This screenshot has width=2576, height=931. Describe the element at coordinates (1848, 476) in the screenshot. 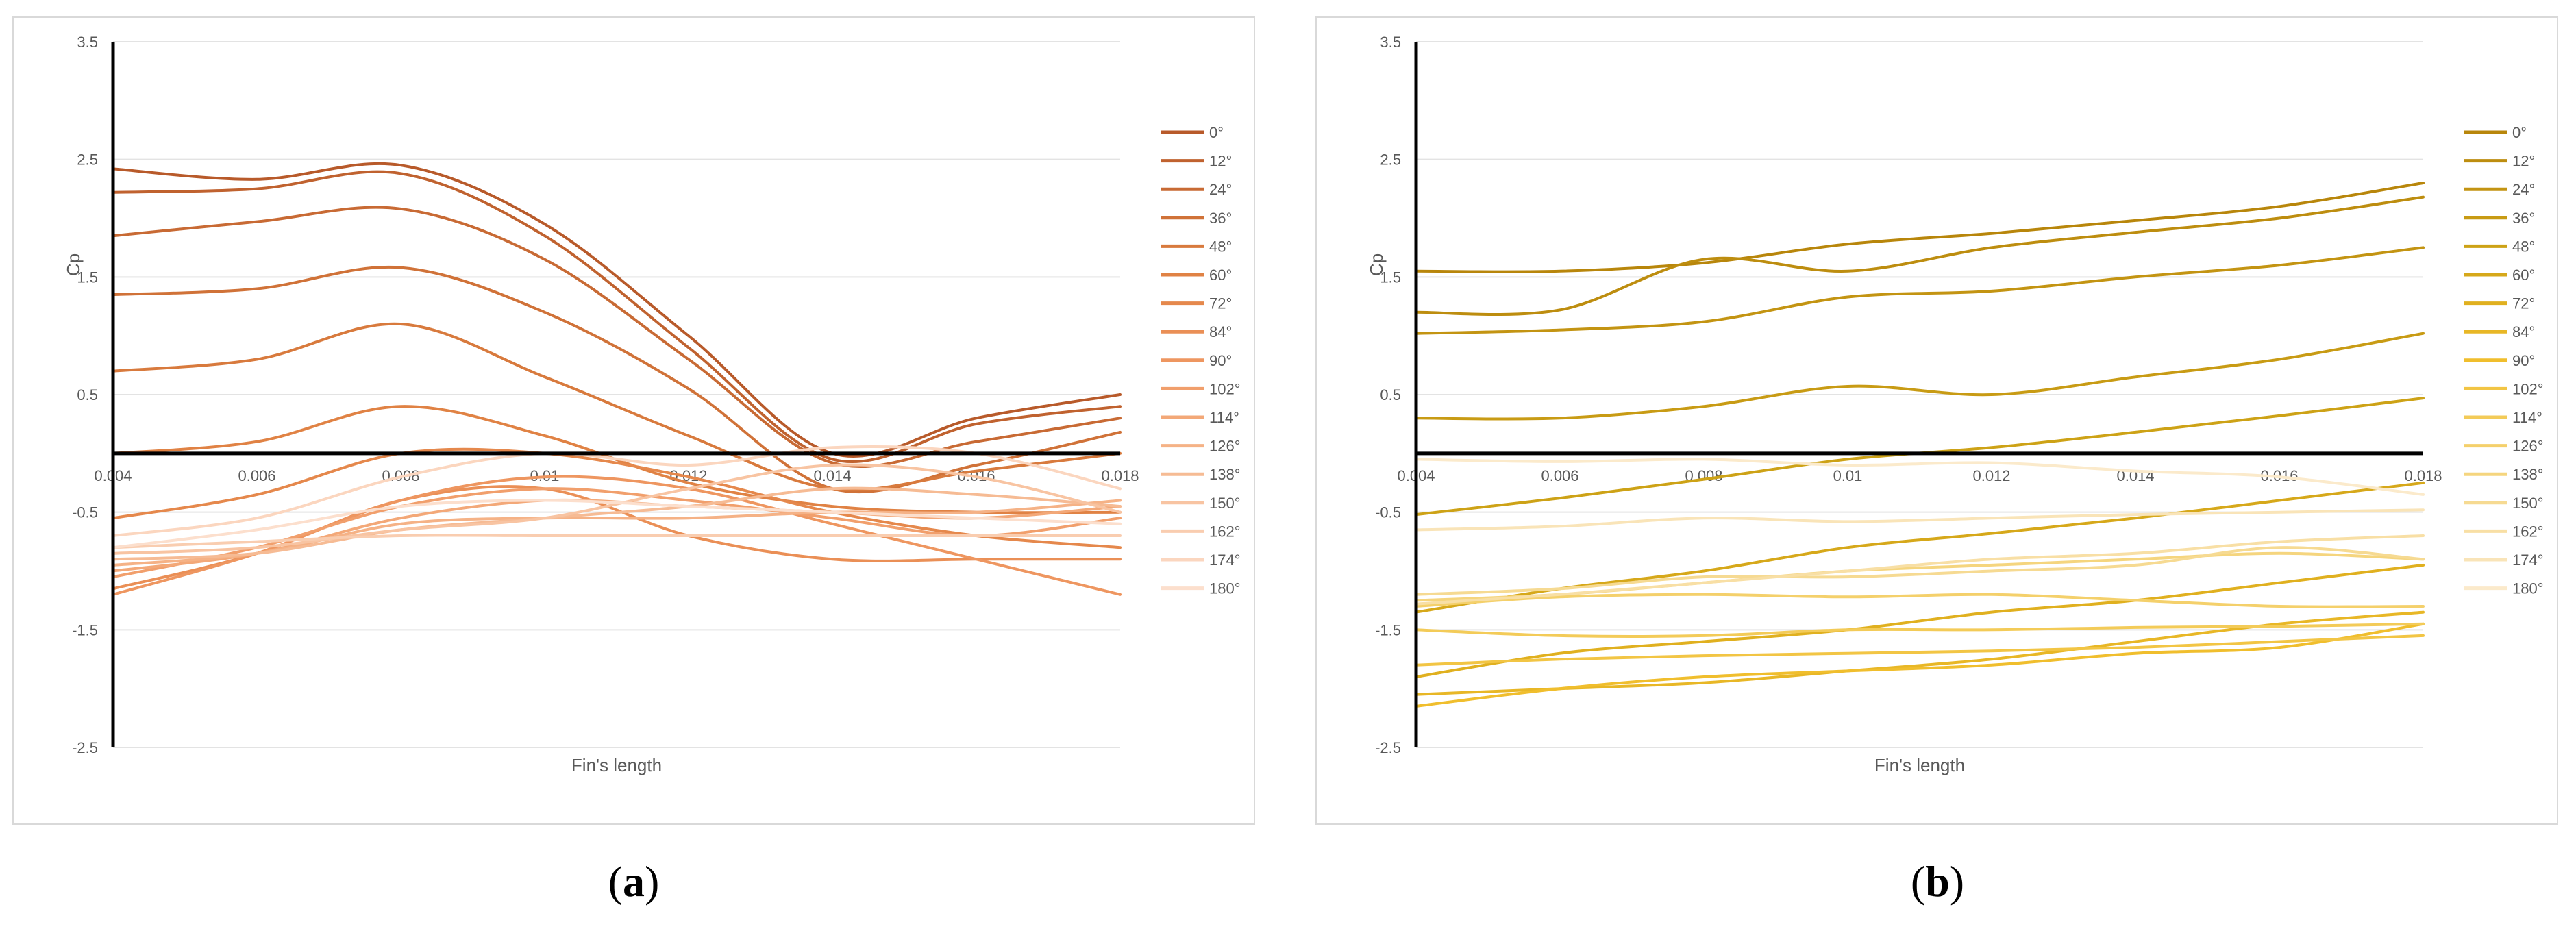

I see `x-tick-label: 0.01` at that location.